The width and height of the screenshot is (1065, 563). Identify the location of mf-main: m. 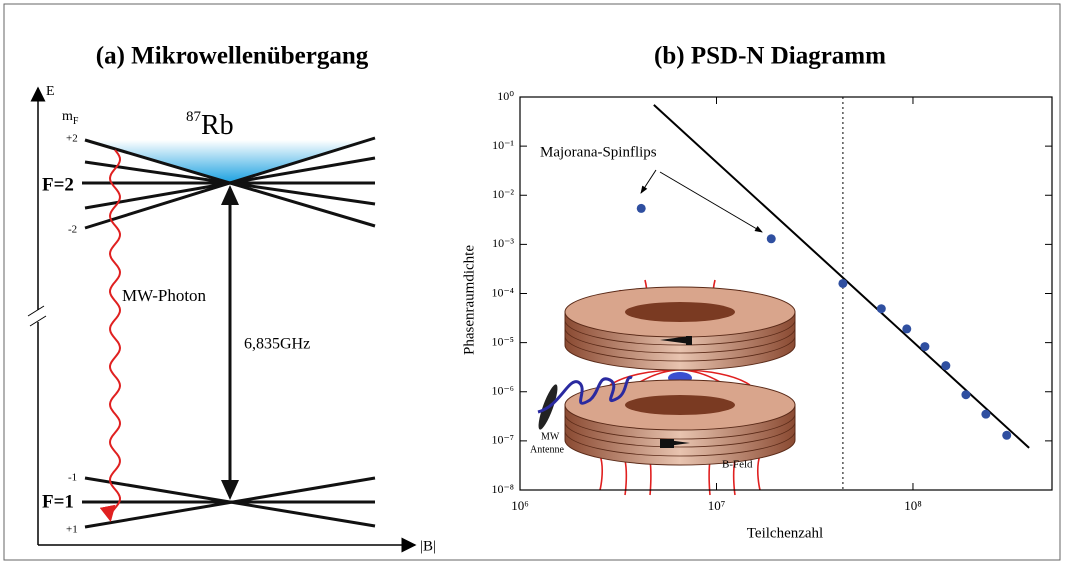
(67, 116).